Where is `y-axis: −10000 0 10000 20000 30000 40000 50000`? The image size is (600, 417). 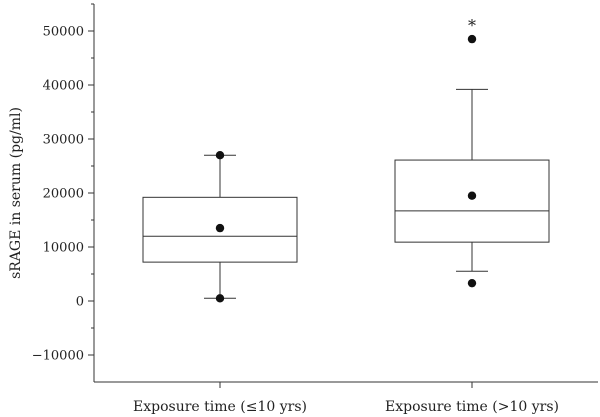
y-axis: −10000 0 10000 20000 30000 40000 50000 is located at coordinates (63, 192).